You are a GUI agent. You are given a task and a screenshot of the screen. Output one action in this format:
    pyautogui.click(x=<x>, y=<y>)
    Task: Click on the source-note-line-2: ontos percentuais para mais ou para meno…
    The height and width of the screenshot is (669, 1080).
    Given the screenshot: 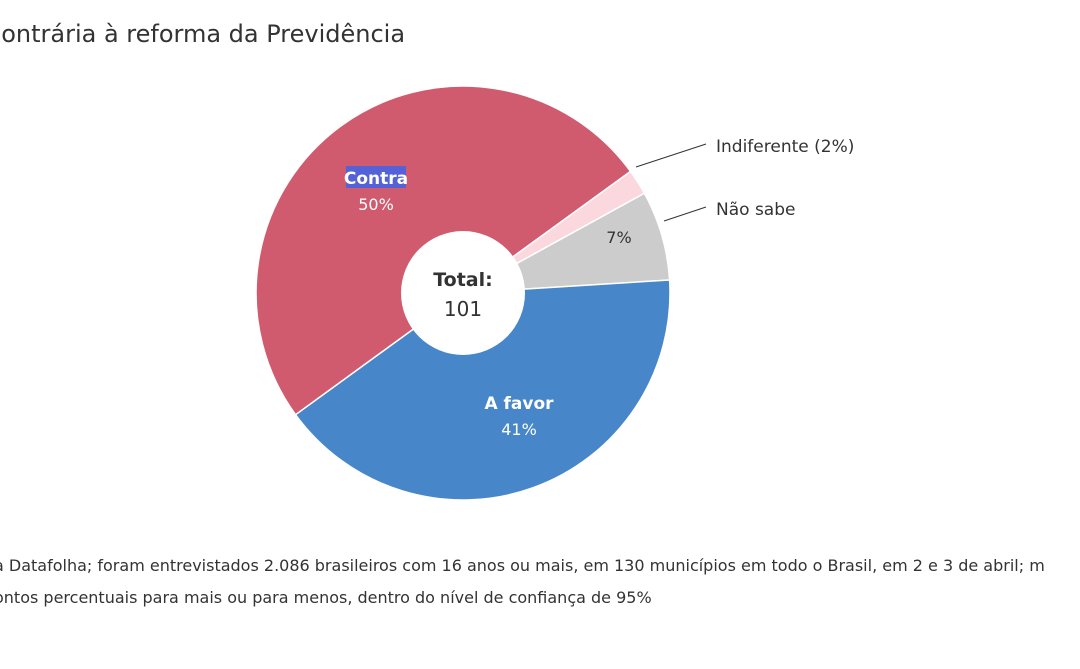 What is the action you would take?
    pyautogui.click(x=326, y=597)
    